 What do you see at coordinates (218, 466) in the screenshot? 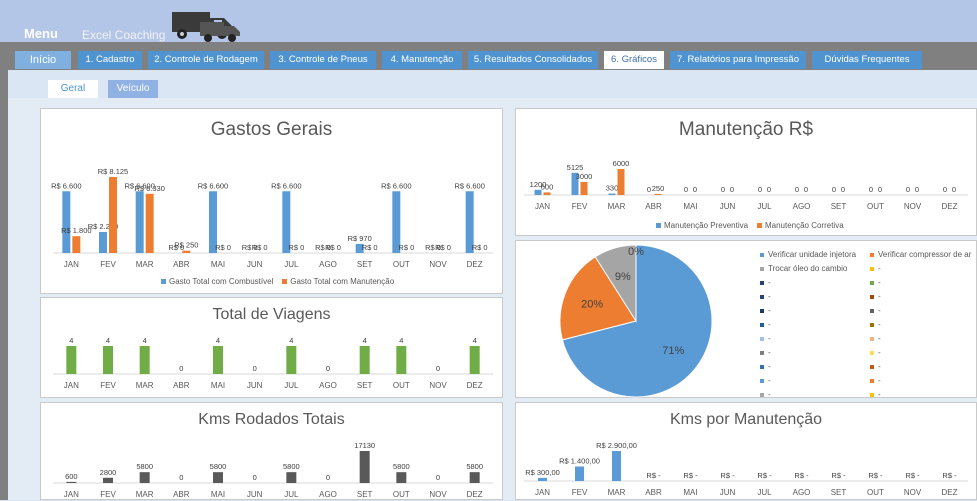
I see `data-label: 5800` at bounding box center [218, 466].